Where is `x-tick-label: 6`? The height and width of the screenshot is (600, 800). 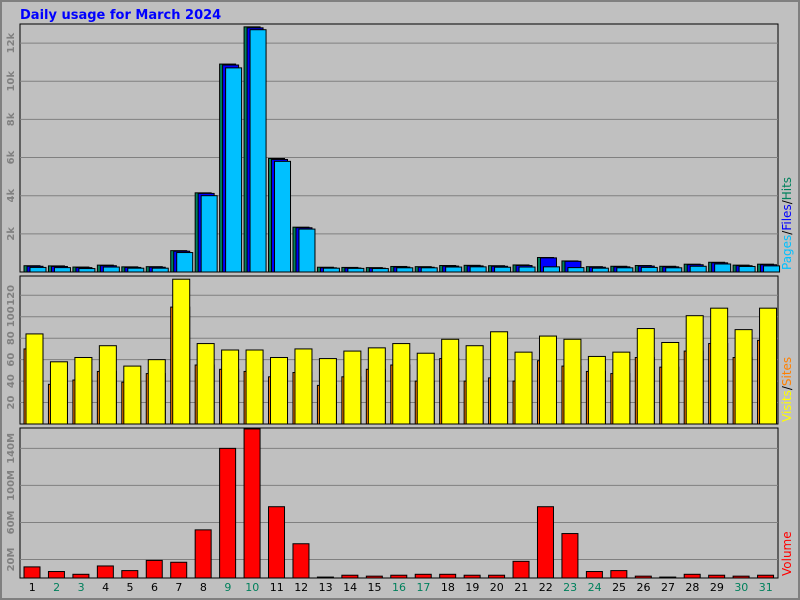 x-tick-label: 6 is located at coordinates (154, 587).